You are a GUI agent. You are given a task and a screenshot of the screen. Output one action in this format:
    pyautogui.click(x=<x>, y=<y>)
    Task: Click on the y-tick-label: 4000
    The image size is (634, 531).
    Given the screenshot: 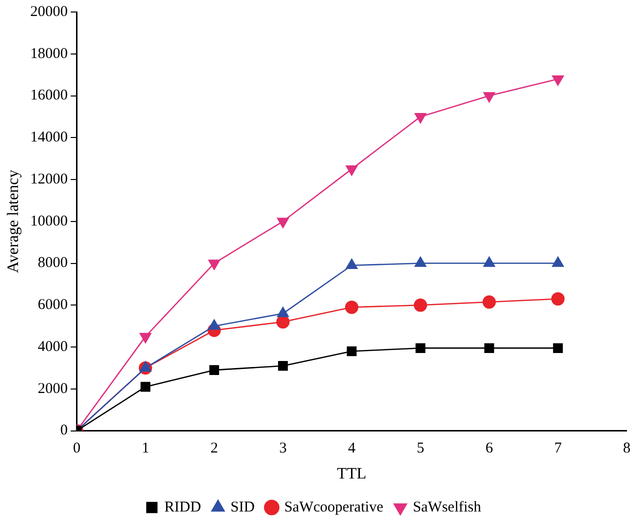 What is the action you would take?
    pyautogui.click(x=53, y=346)
    